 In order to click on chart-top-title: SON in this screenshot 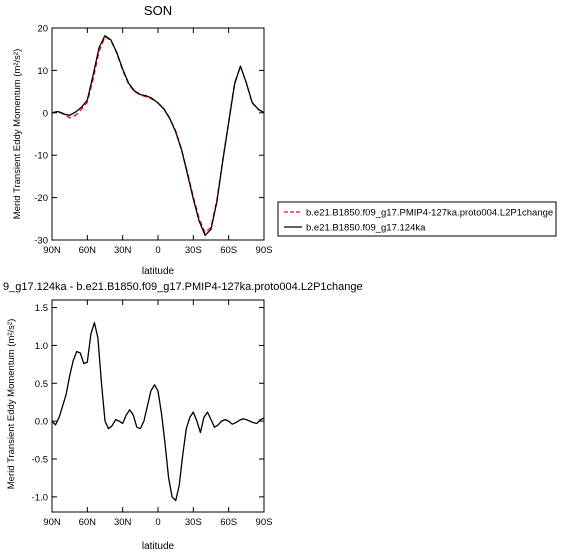, I will do `click(158, 10)`.